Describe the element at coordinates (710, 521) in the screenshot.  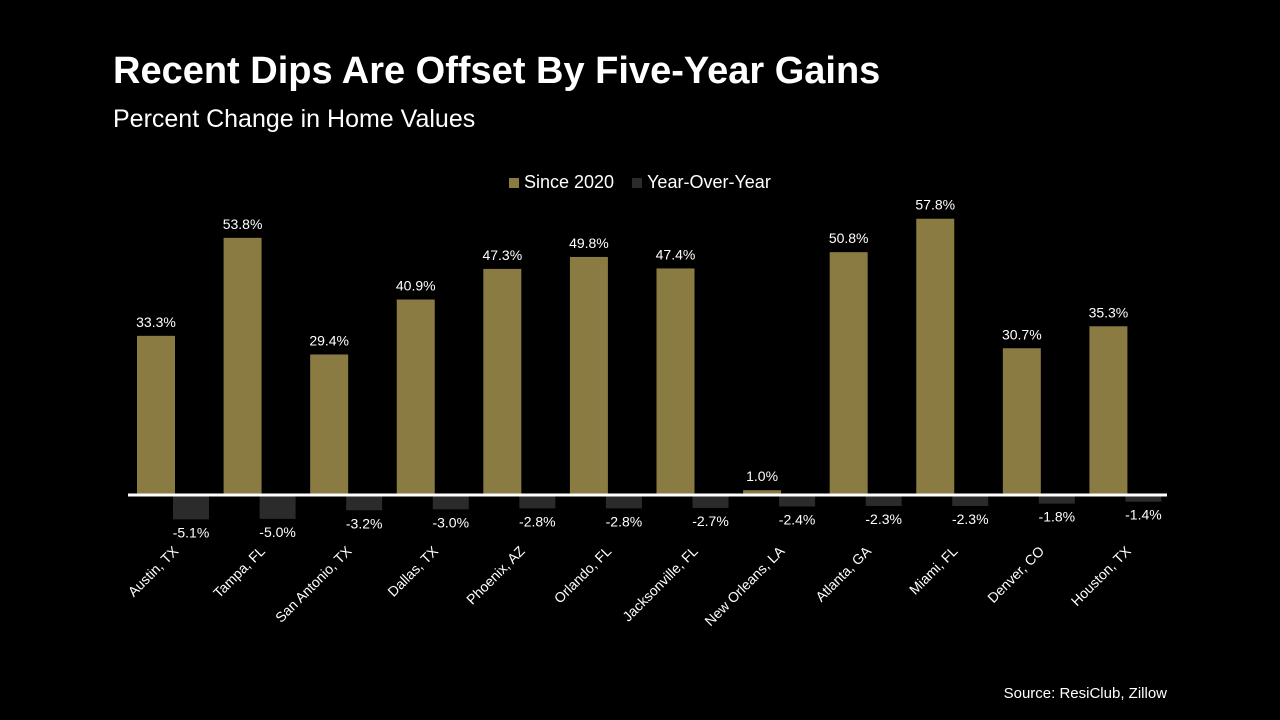
I see `data-label-year-over-year-jacksonville-fl: -2.7%` at that location.